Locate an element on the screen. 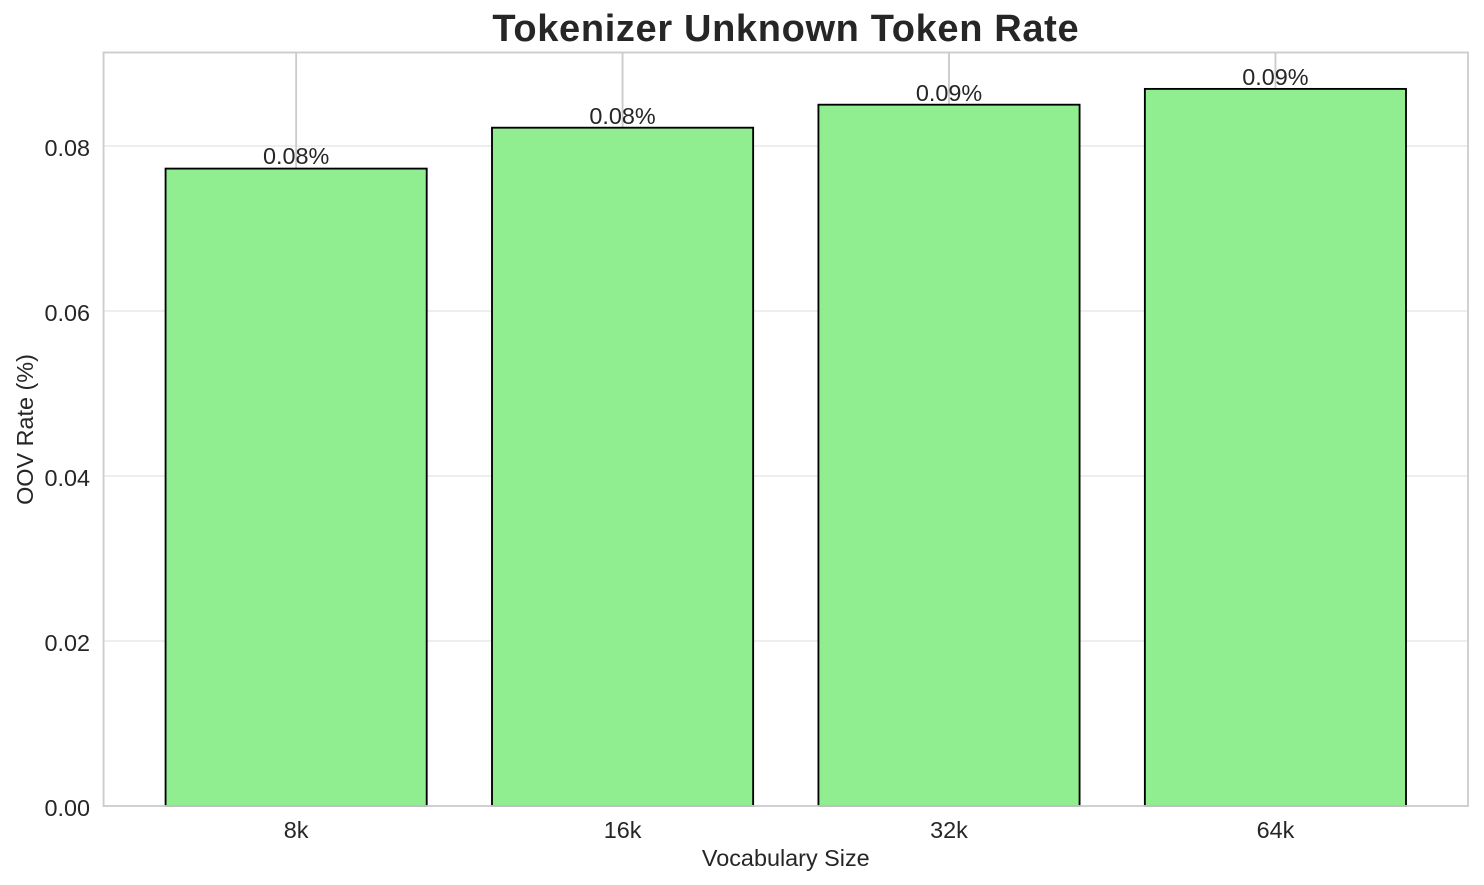 The width and height of the screenshot is (1484, 885). svg-text: 0.04 is located at coordinates (67, 478).